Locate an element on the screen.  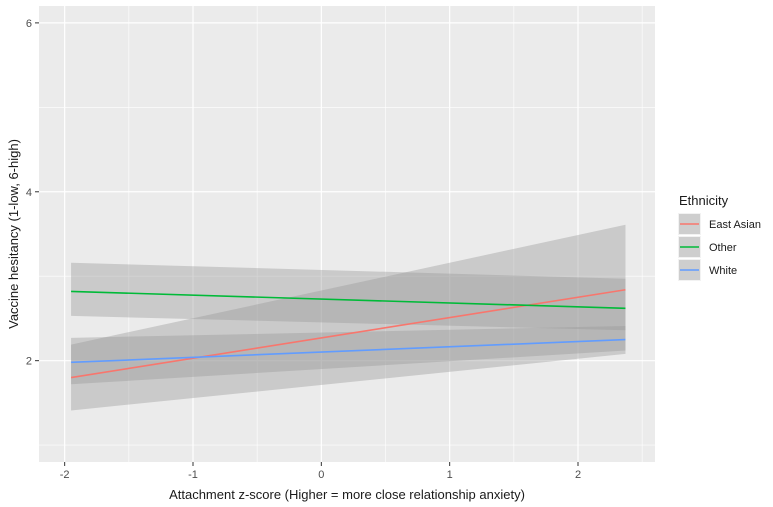
trend-line-other is located at coordinates (348, 300).